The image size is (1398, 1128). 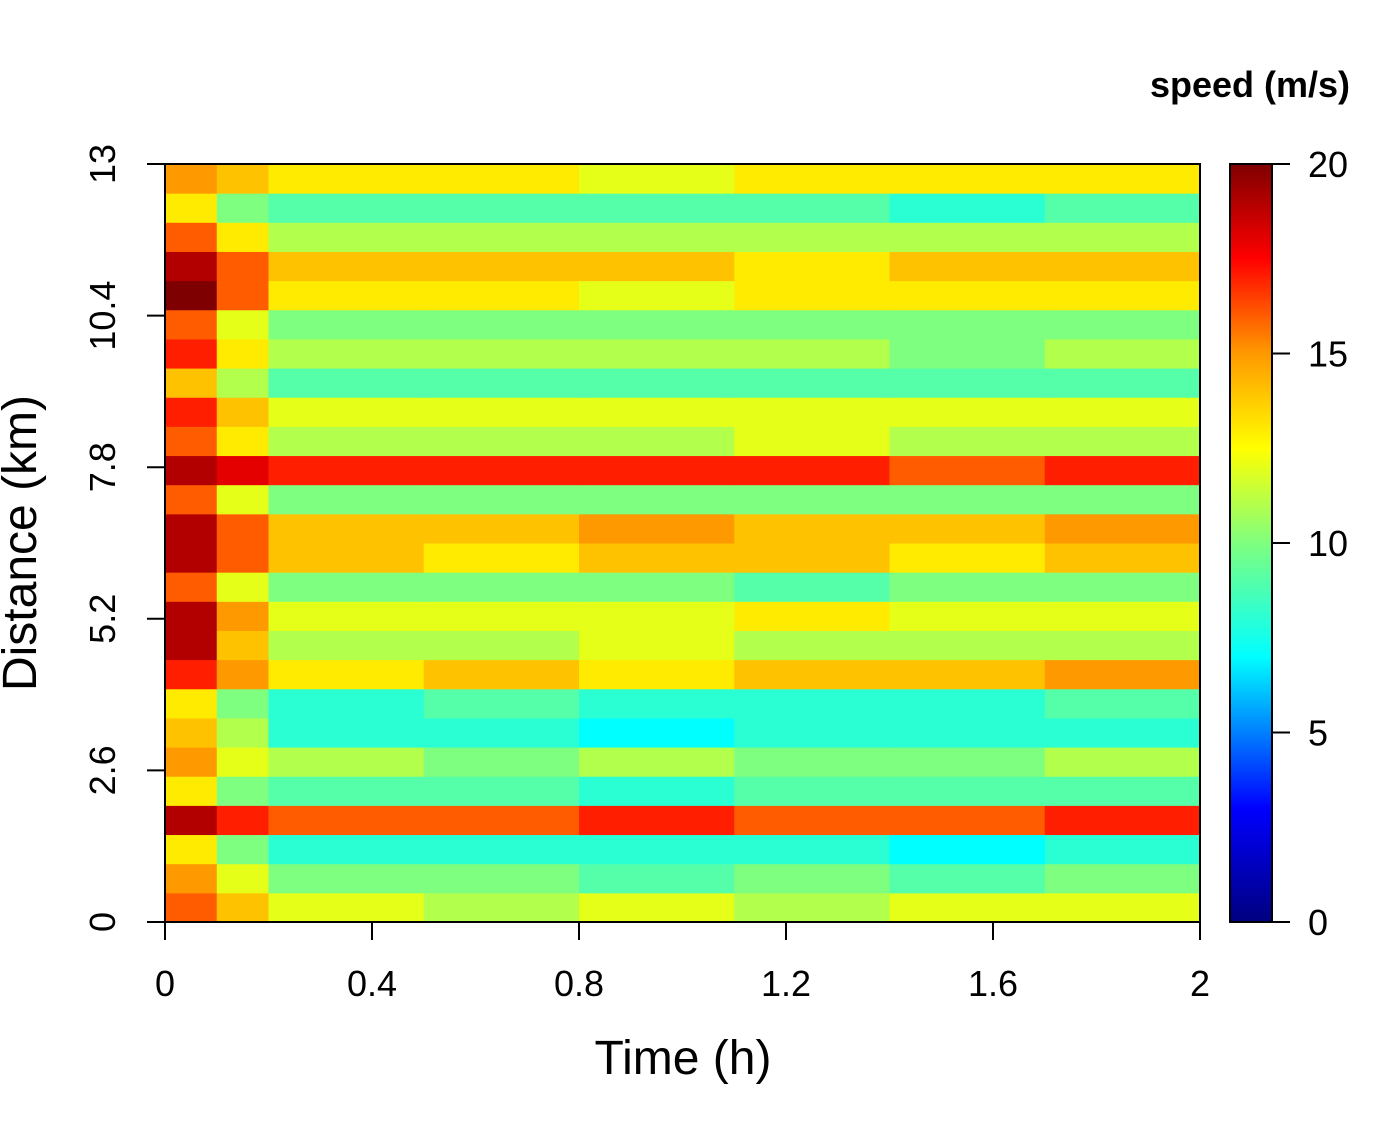 What do you see at coordinates (1250, 84) in the screenshot?
I see `colorbar-title: speed (m/s)` at bounding box center [1250, 84].